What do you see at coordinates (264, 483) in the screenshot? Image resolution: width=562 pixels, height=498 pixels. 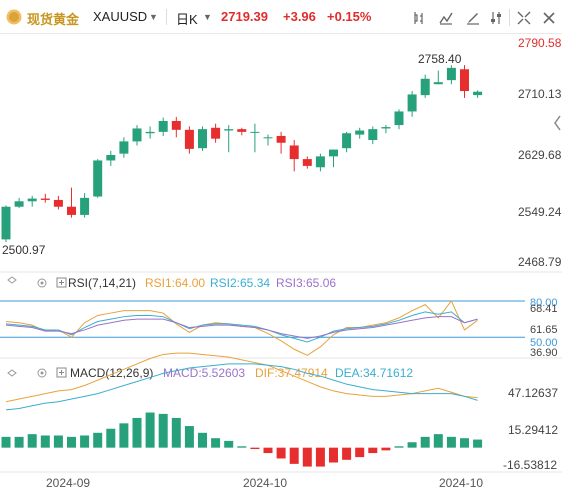 I see `time-axis: 2024-09 2024-10 2024-10` at bounding box center [264, 483].